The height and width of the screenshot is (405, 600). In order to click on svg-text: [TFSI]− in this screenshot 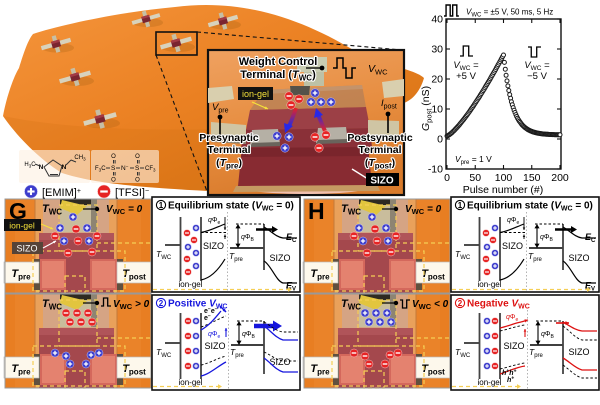, I will do `click(132, 193)`.